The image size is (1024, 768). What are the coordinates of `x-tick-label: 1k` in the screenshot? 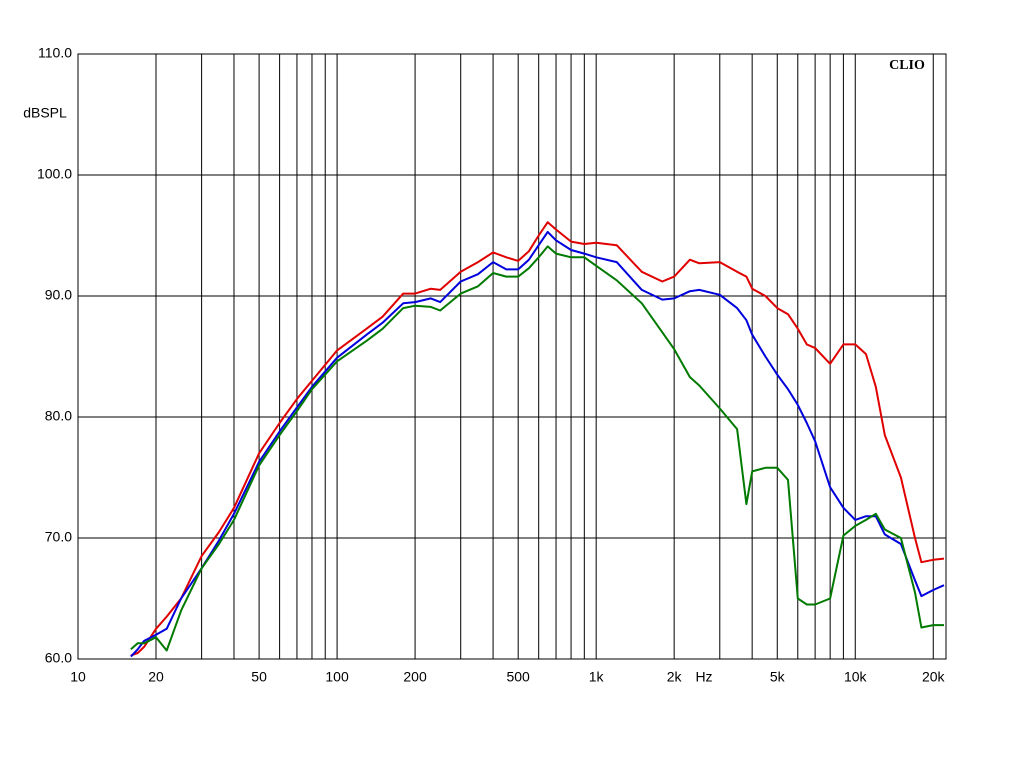 It's located at (597, 677).